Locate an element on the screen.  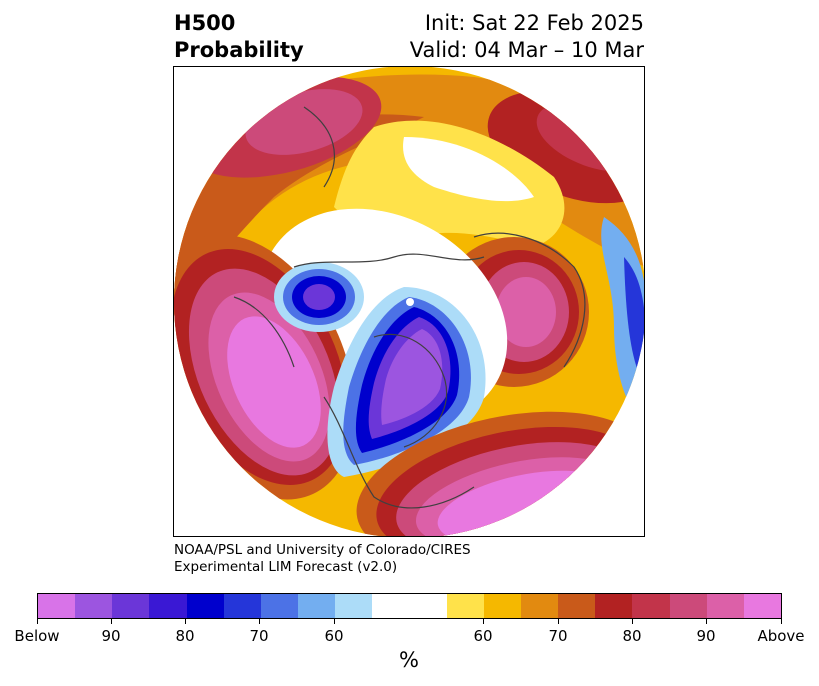
title-line-2: Probability is located at coordinates (239, 50).